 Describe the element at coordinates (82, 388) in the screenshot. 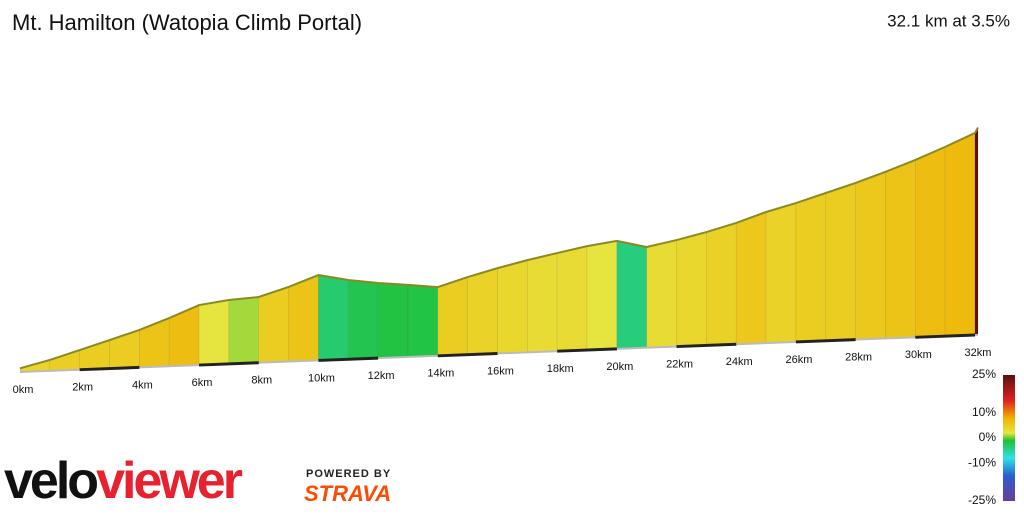

I see `x-tick-label: 2km` at that location.